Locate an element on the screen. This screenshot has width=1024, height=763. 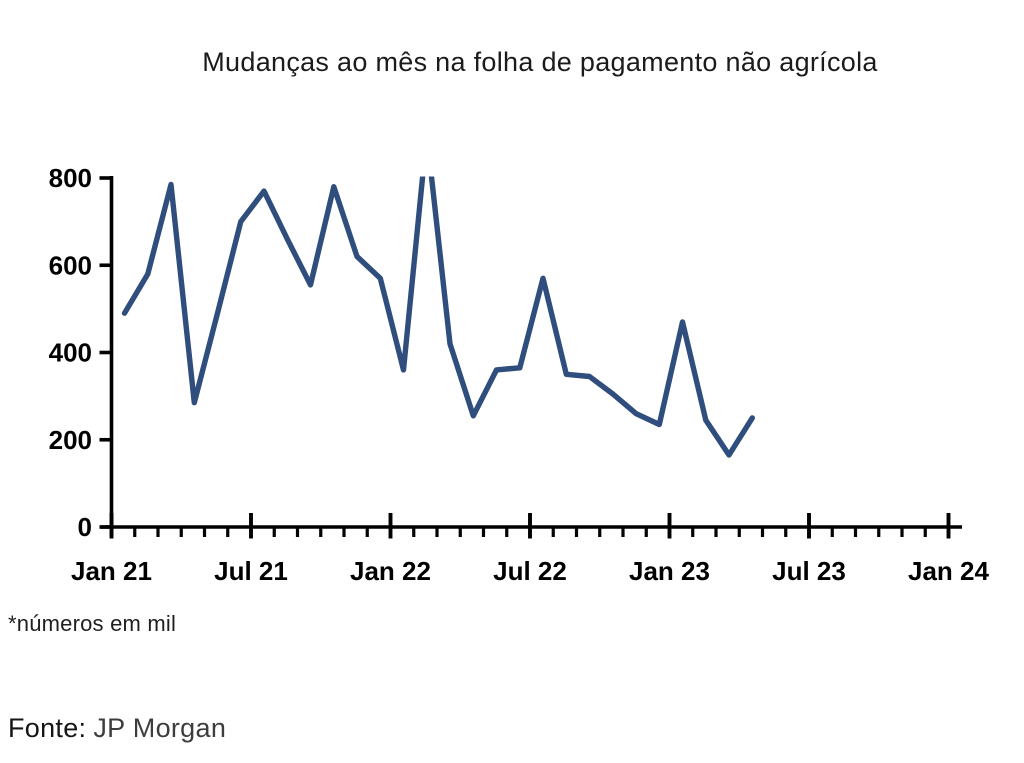
x-axis-label: Jan 22 is located at coordinates (390, 571).